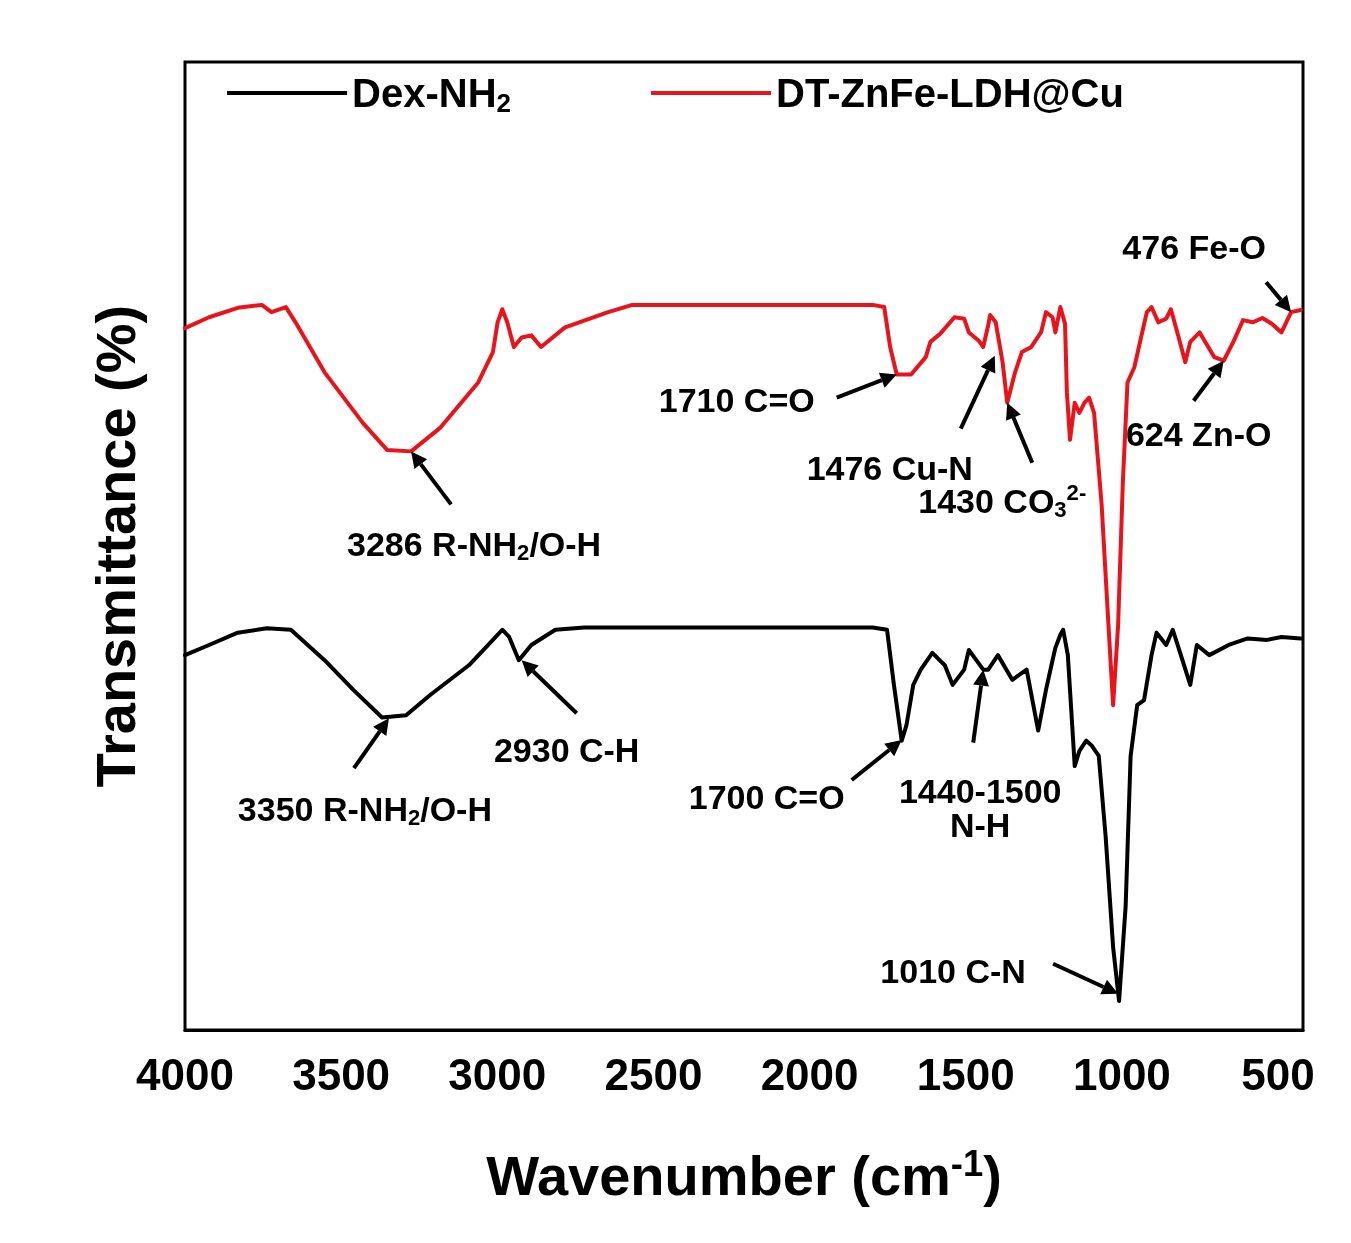 This screenshot has height=1243, width=1351. What do you see at coordinates (341, 1074) in the screenshot?
I see `x-tick-label: 3500` at bounding box center [341, 1074].